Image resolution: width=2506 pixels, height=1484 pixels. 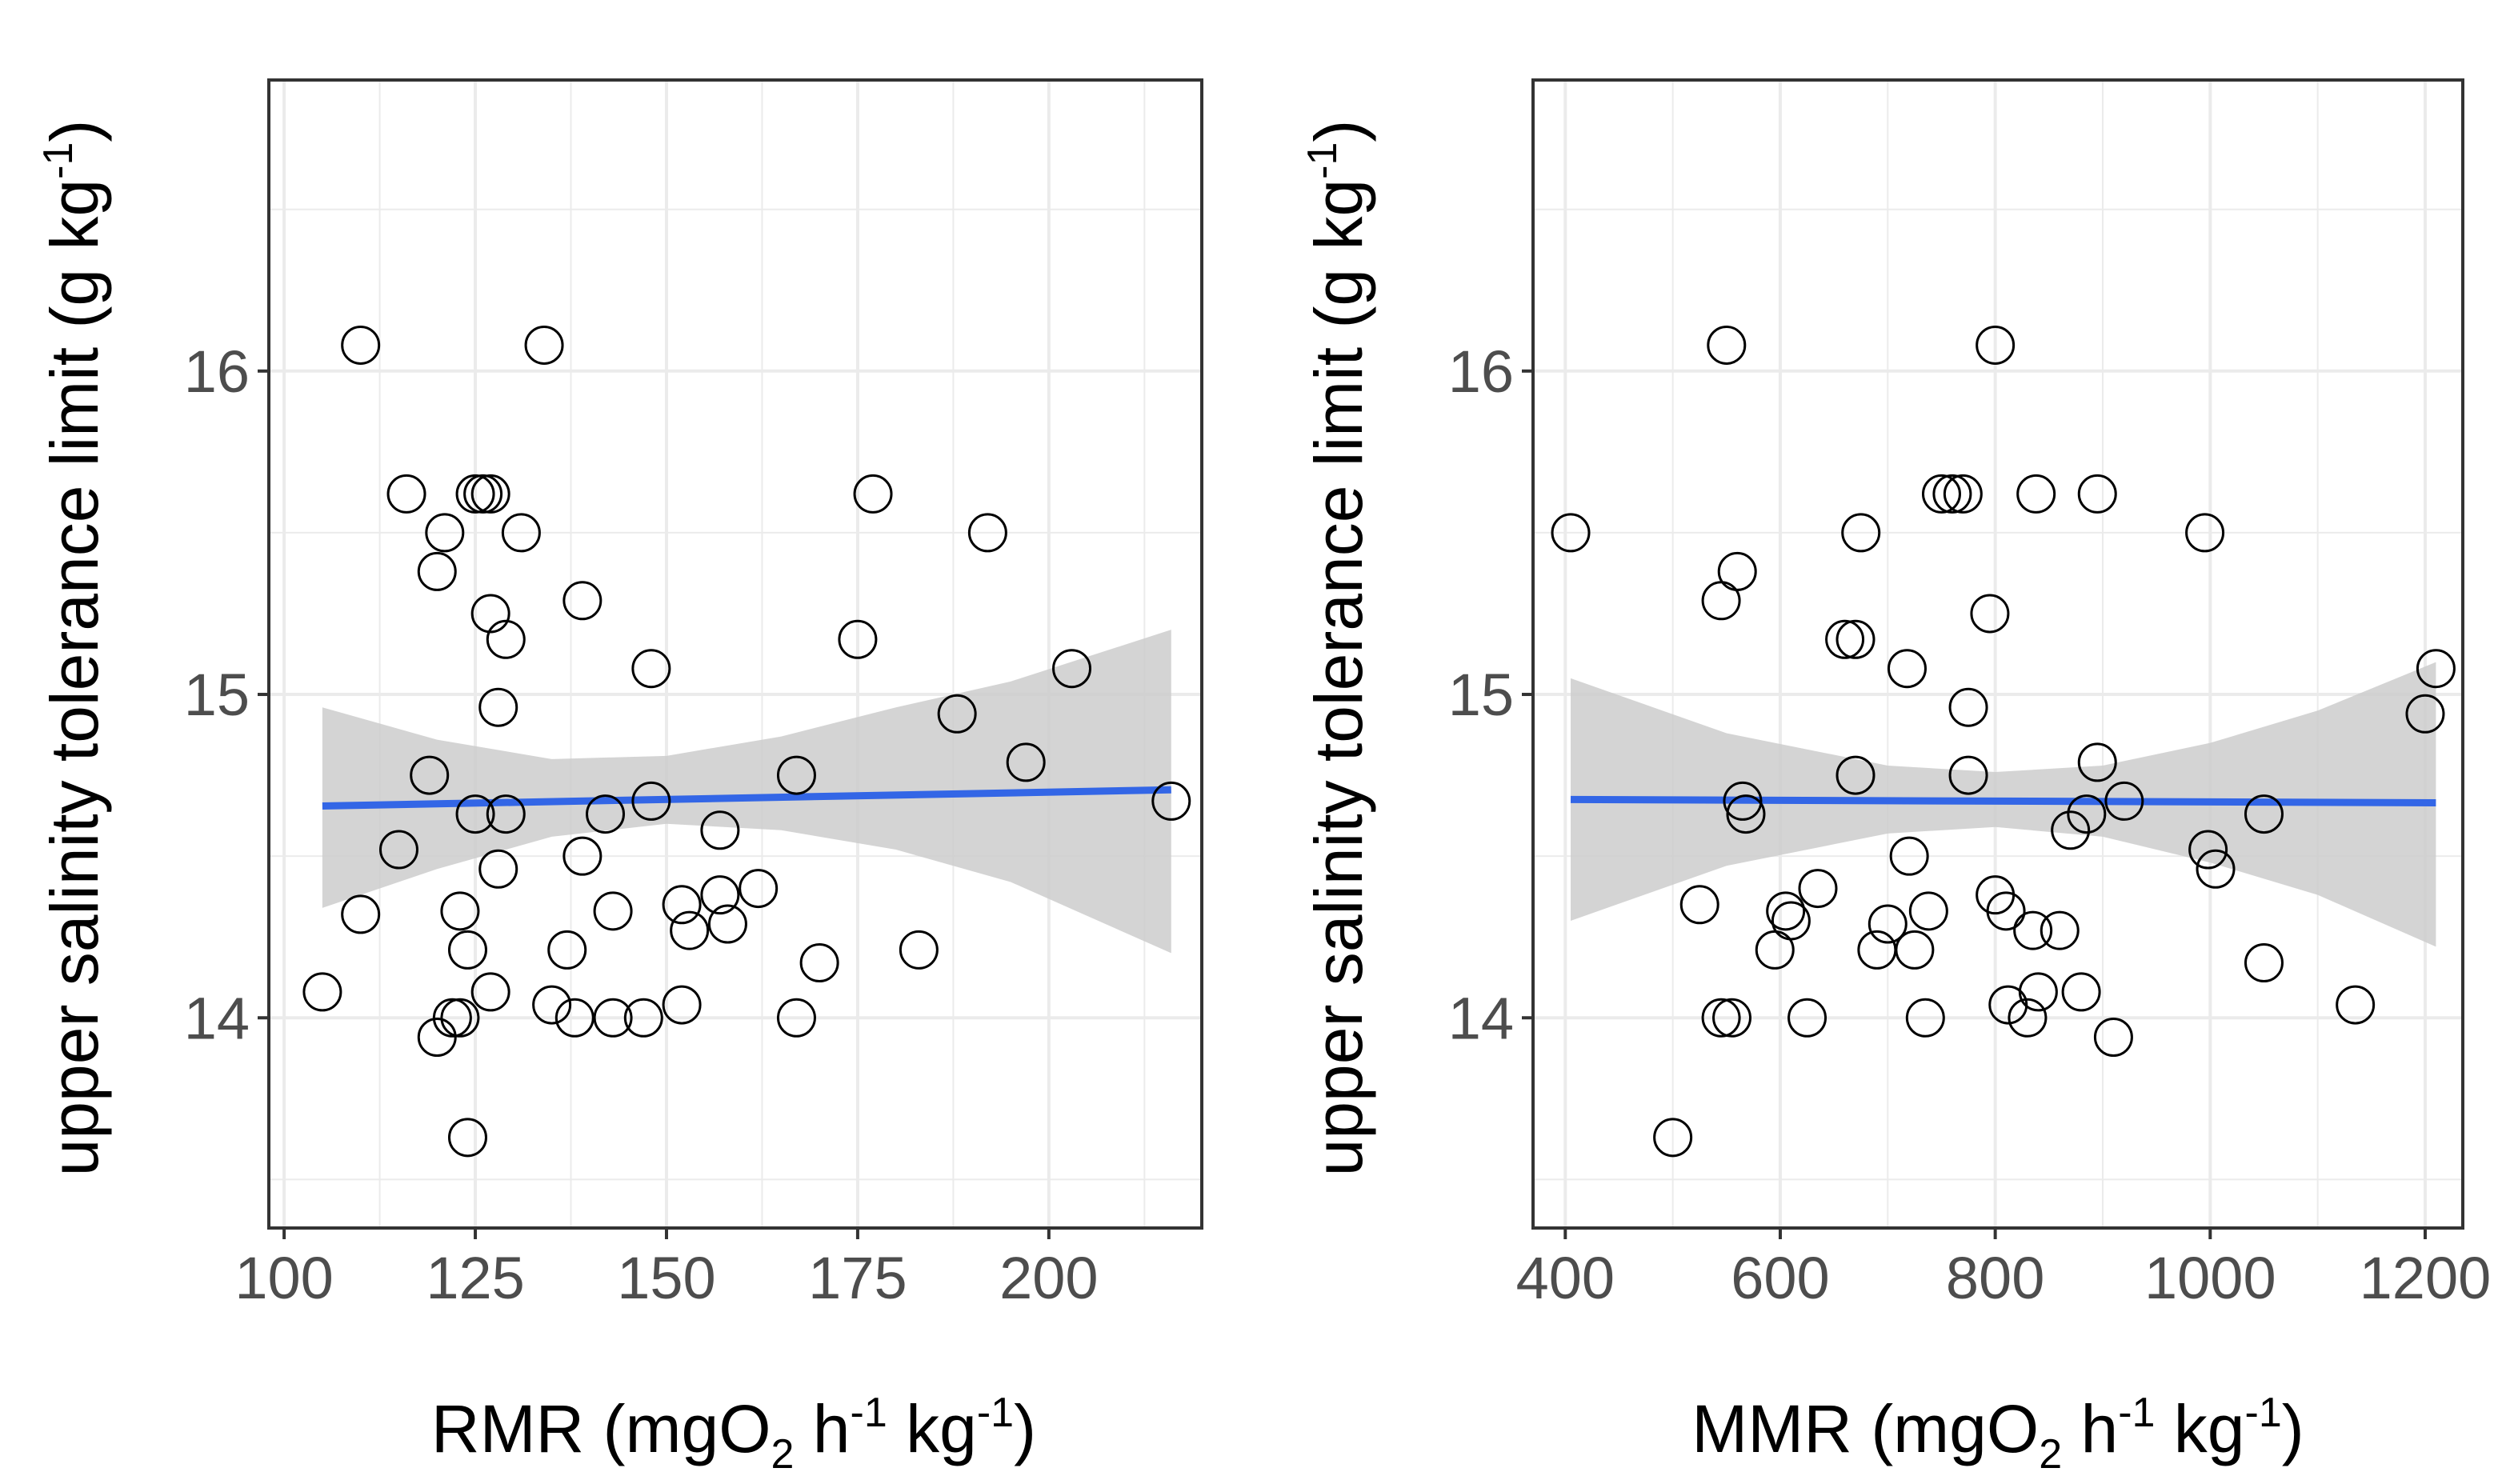 I want to click on x-axis-title-rmr: RMR (mgO2 h-1 kg-1), so click(x=733, y=1434).